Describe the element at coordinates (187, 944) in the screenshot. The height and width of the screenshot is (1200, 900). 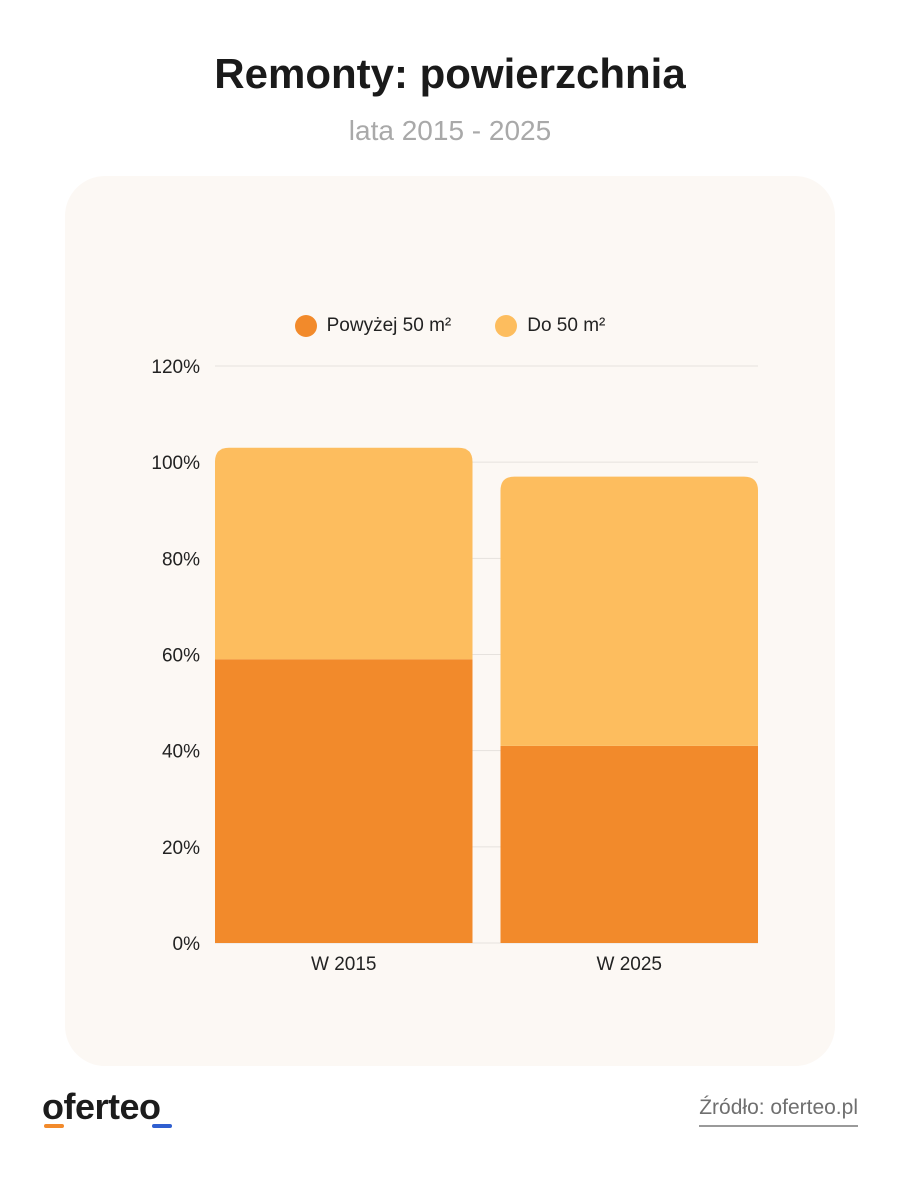
I see `y-tick-label: 0%` at that location.